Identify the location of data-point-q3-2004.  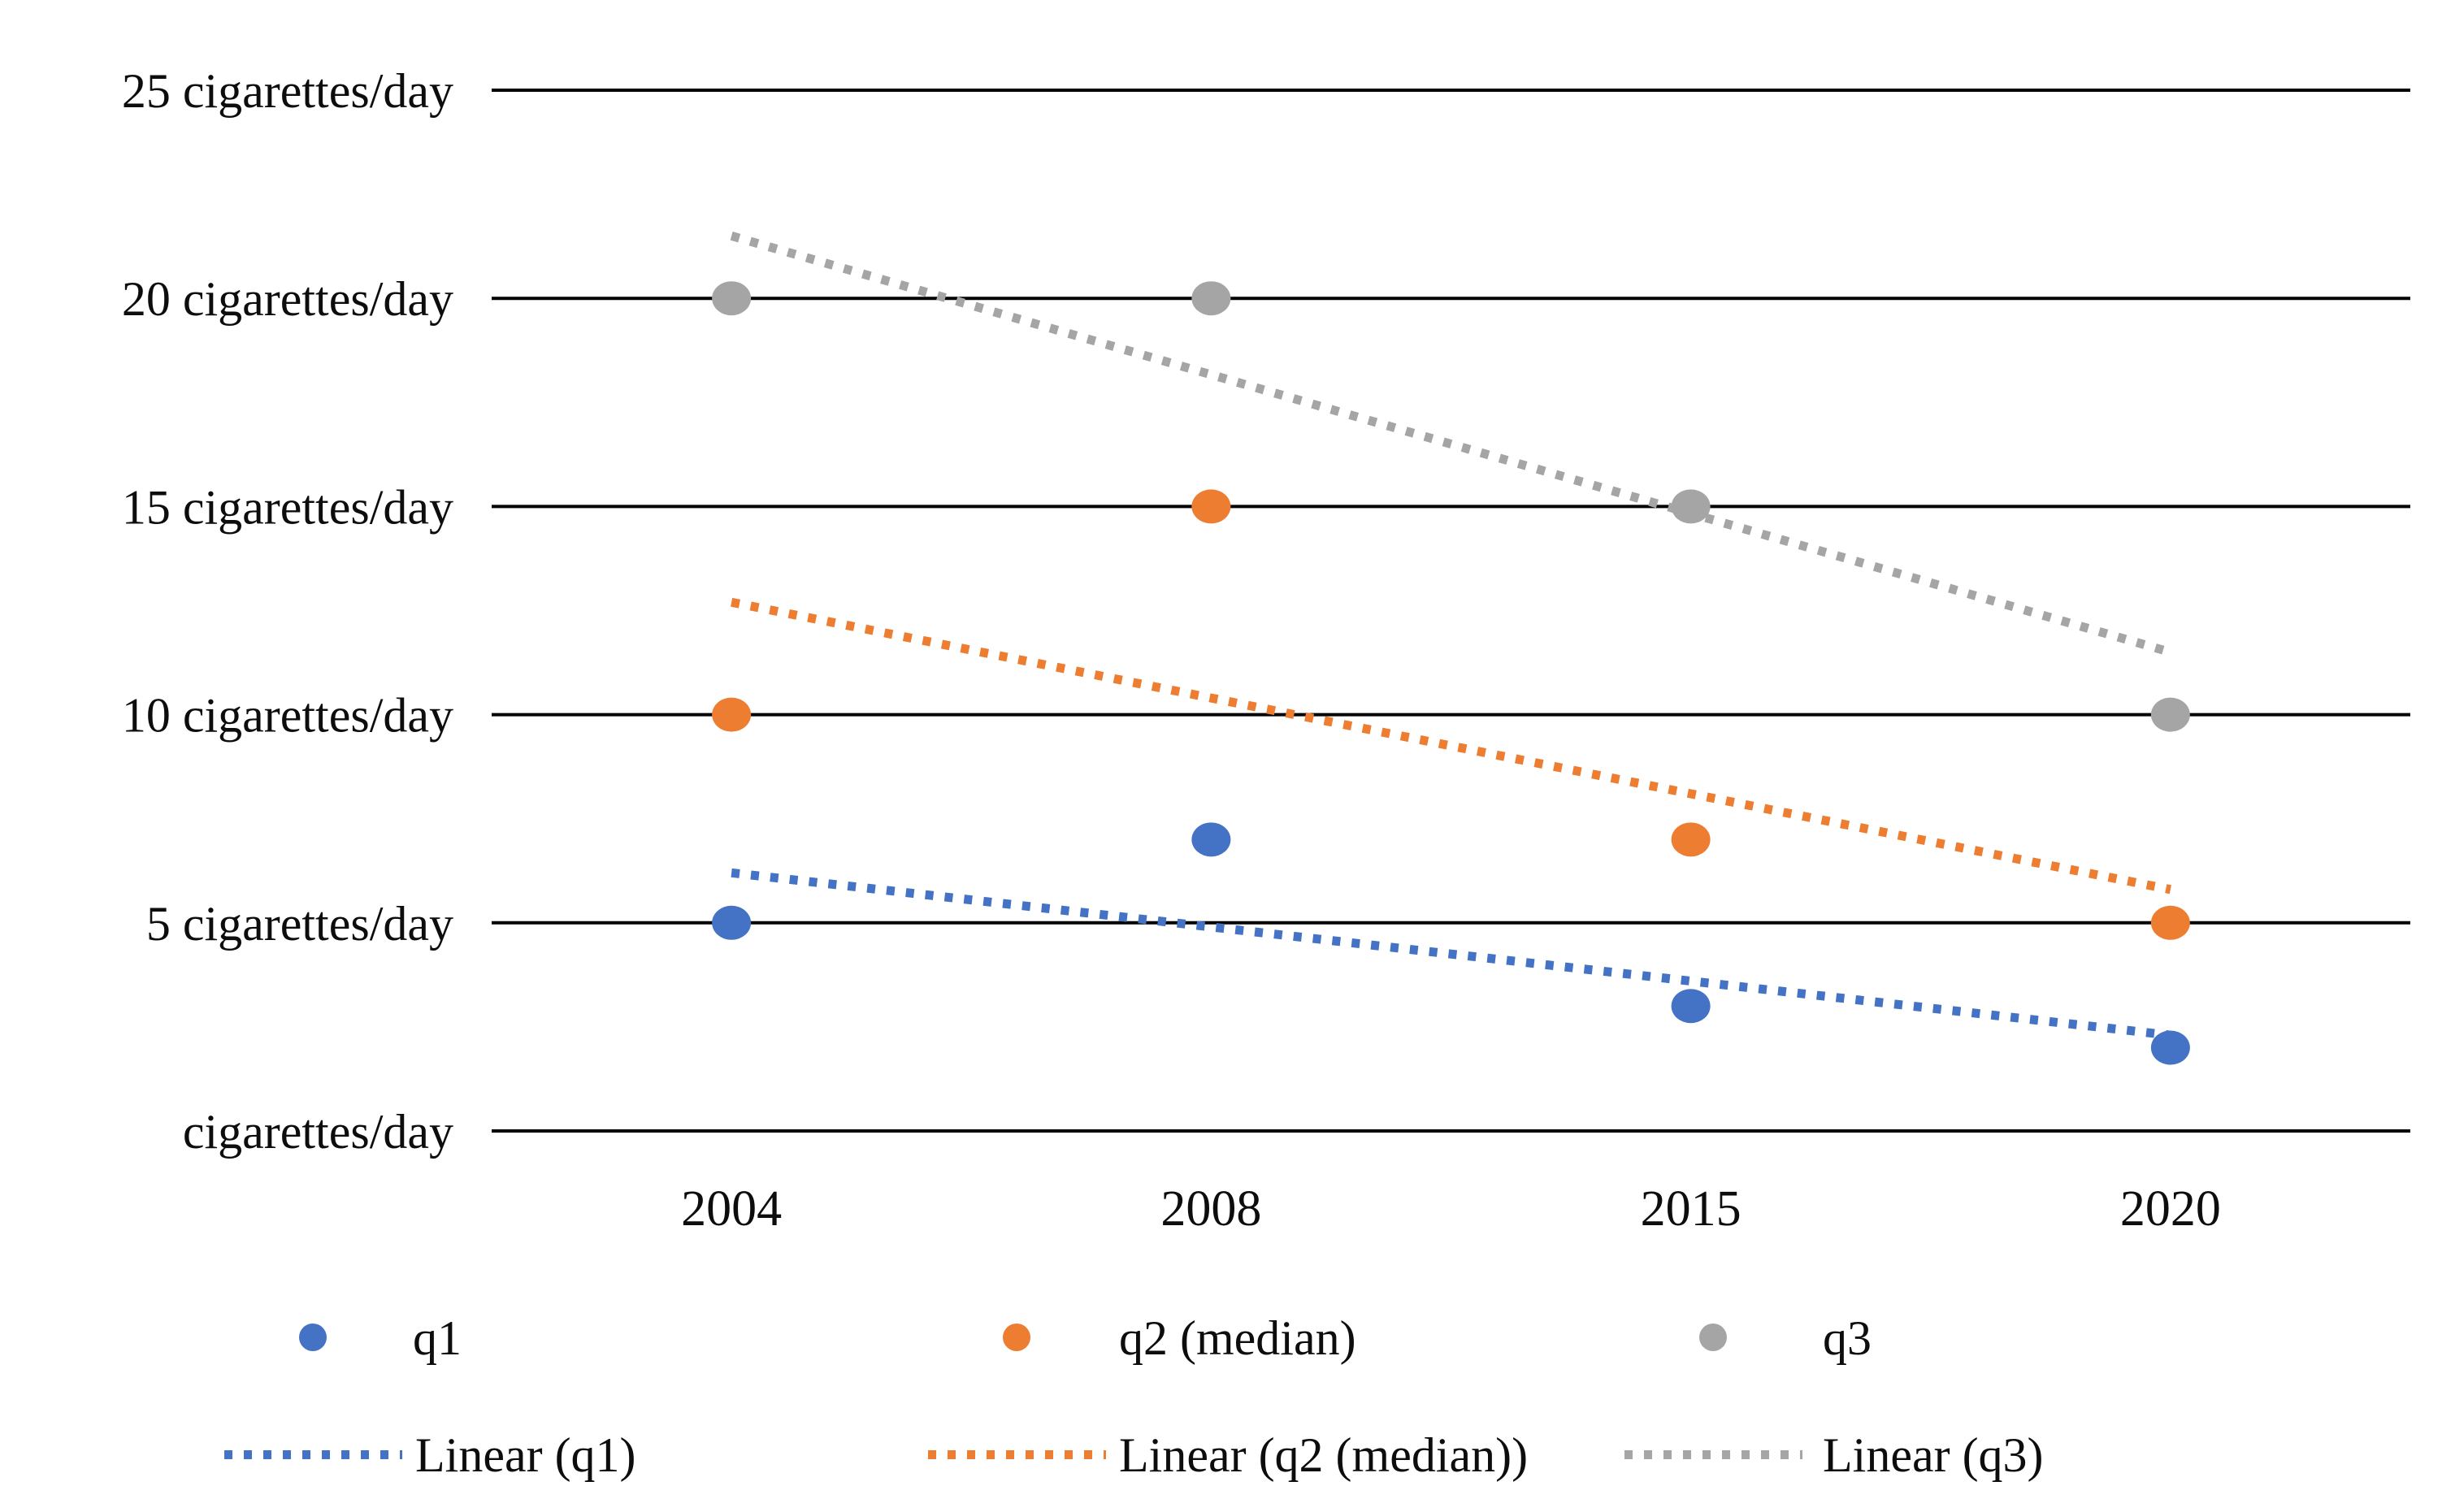
(732, 298).